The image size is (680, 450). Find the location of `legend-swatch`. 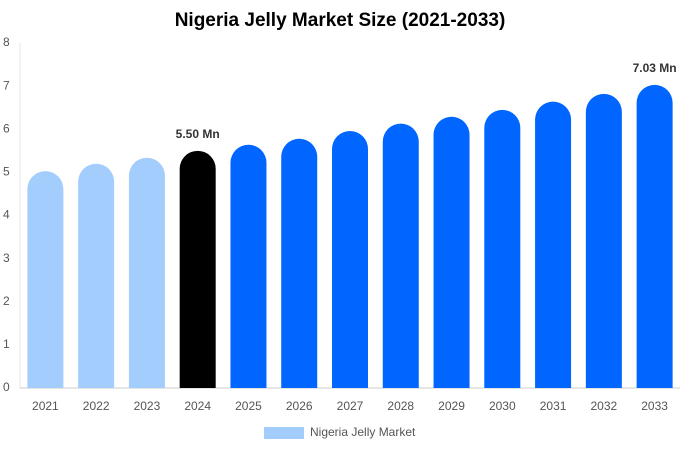

legend-swatch is located at coordinates (284, 433).